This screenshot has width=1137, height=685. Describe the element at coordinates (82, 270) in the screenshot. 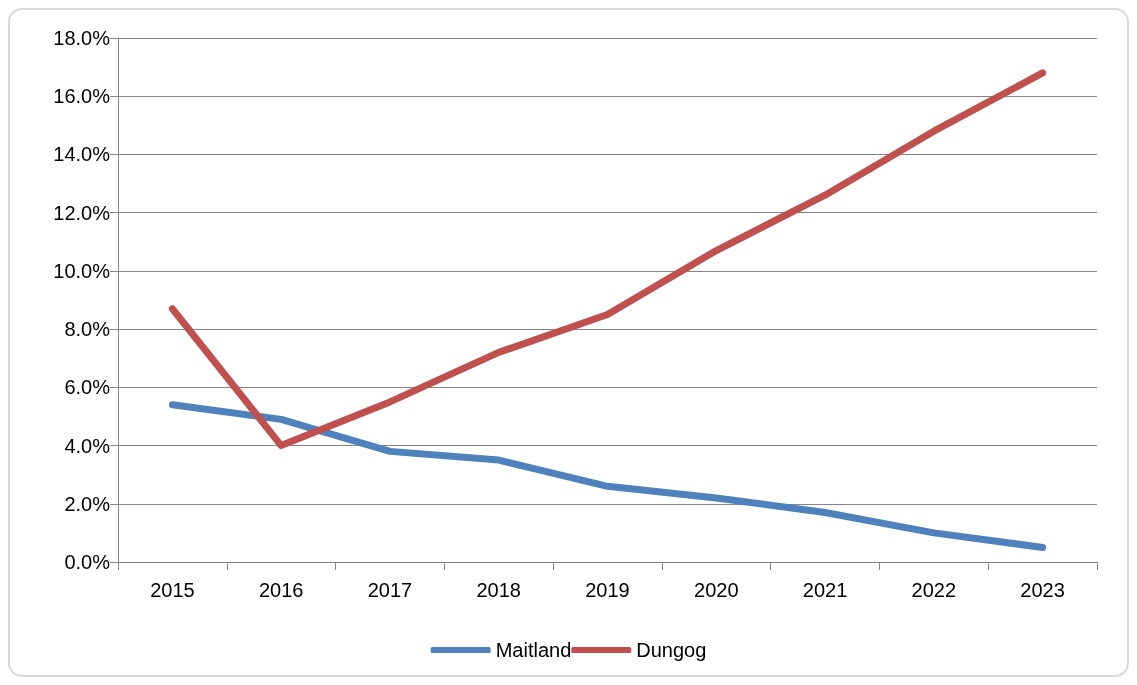

I see `y-tick-label: 10.0%` at that location.